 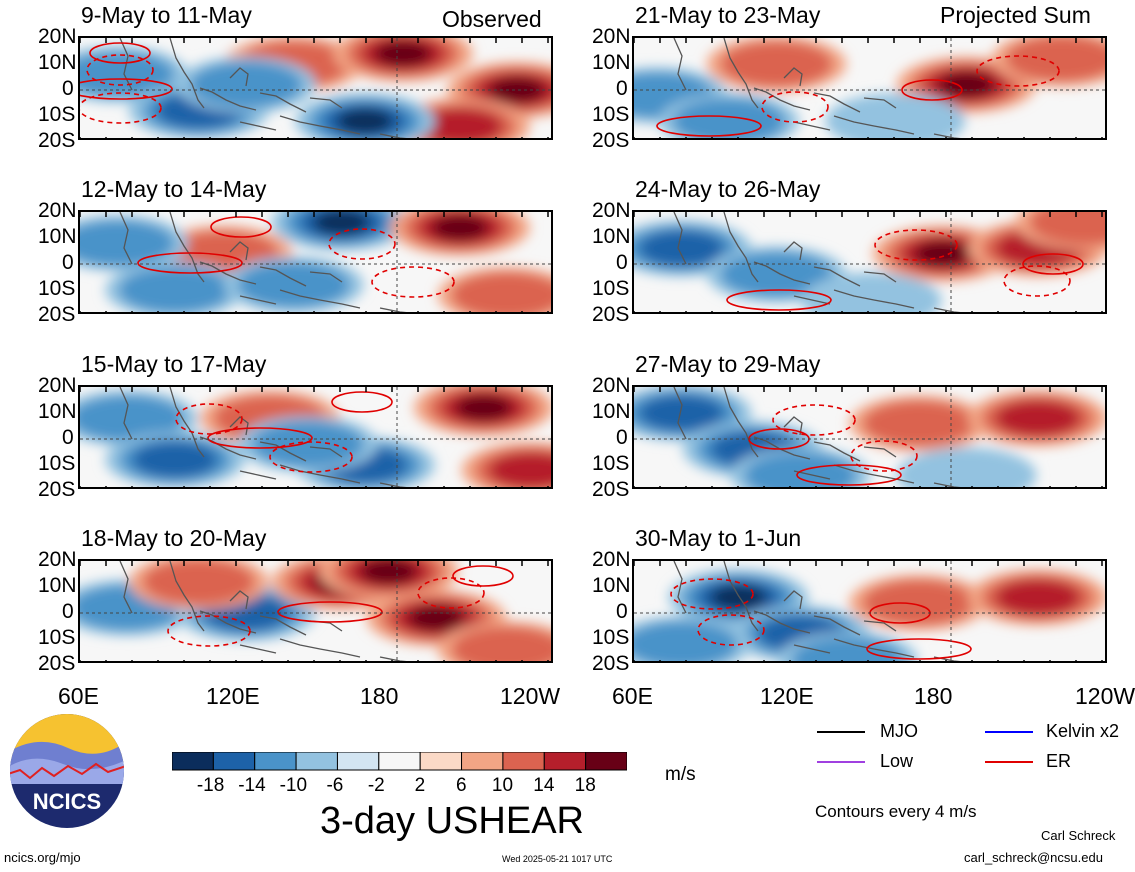 What do you see at coordinates (632, 696) in the screenshot?
I see `lon-label-60e-right: 60E` at bounding box center [632, 696].